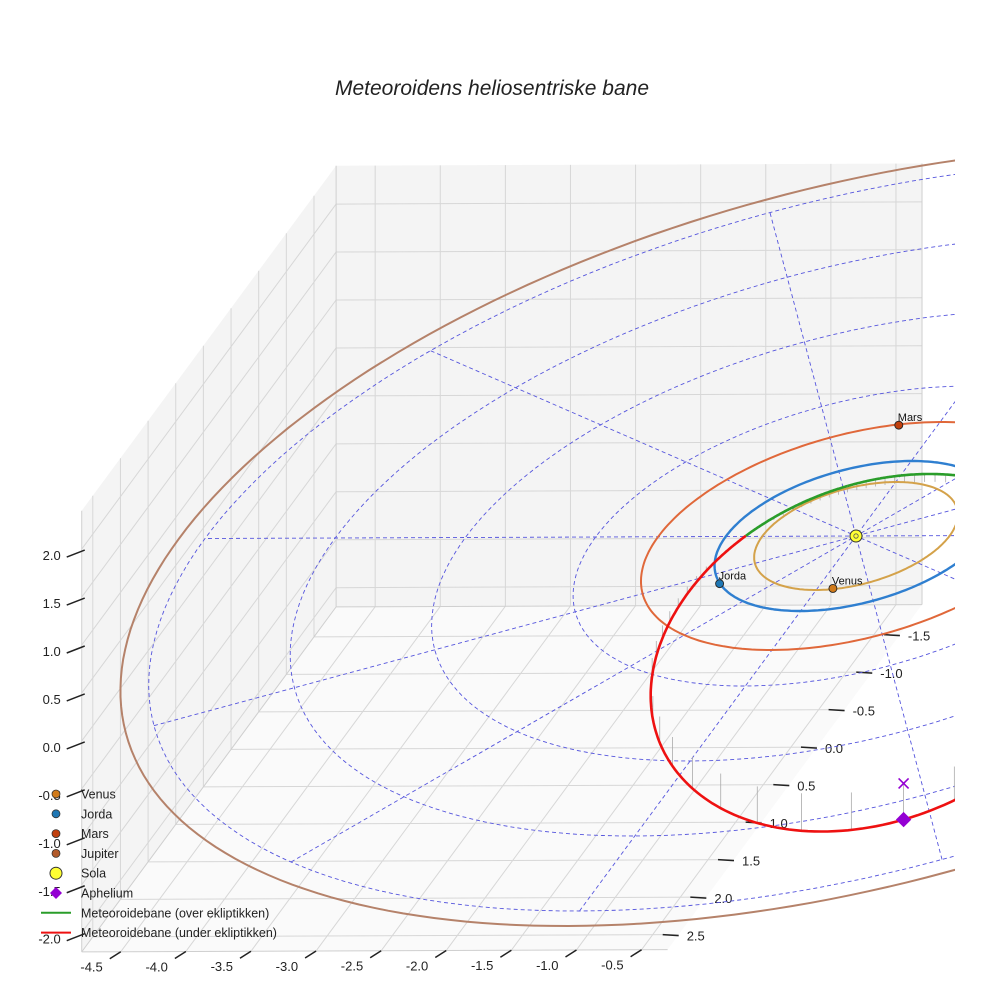 The width and height of the screenshot is (984, 984). I want to click on orbit-venus, so click(854, 536).